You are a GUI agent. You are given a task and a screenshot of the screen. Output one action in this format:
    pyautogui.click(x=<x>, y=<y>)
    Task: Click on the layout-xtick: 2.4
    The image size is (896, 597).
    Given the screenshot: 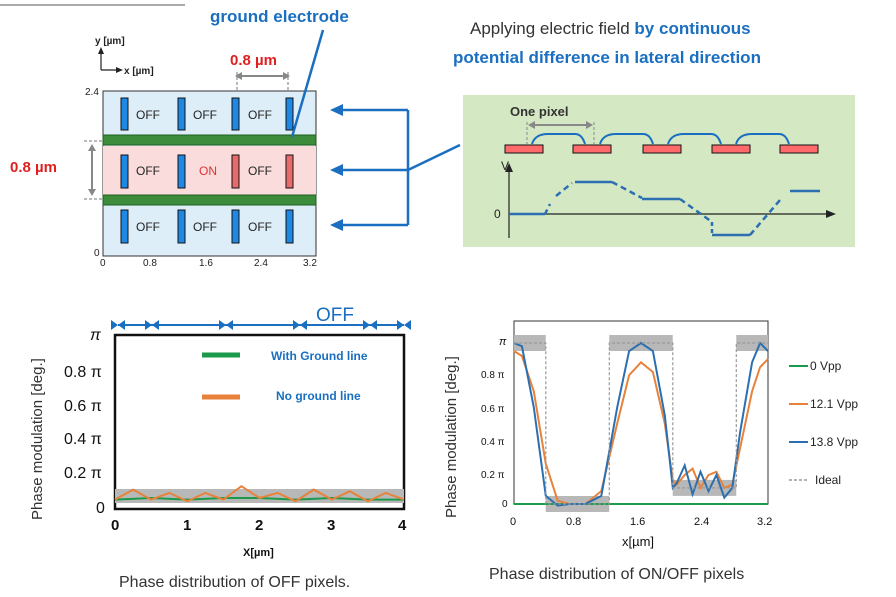 What is the action you would take?
    pyautogui.click(x=261, y=263)
    